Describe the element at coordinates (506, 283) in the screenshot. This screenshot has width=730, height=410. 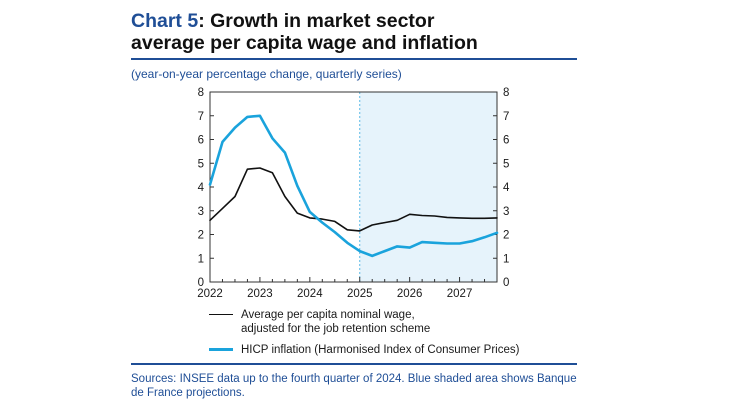
I see `y-tick-label-right-0: 0` at that location.